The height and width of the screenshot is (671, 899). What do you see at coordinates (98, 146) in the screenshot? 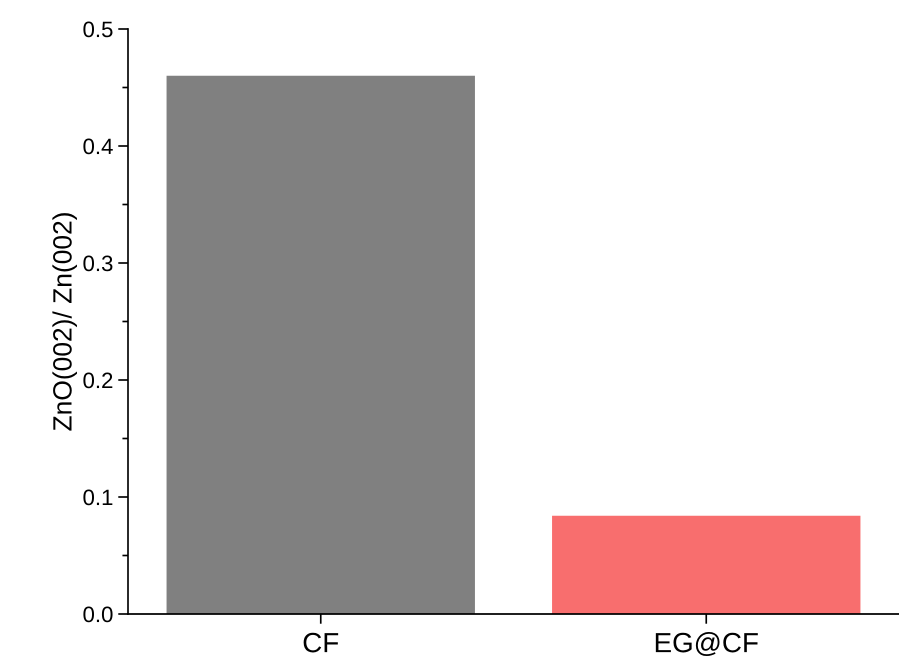
I see `y-tick-label: 0.4` at bounding box center [98, 146].